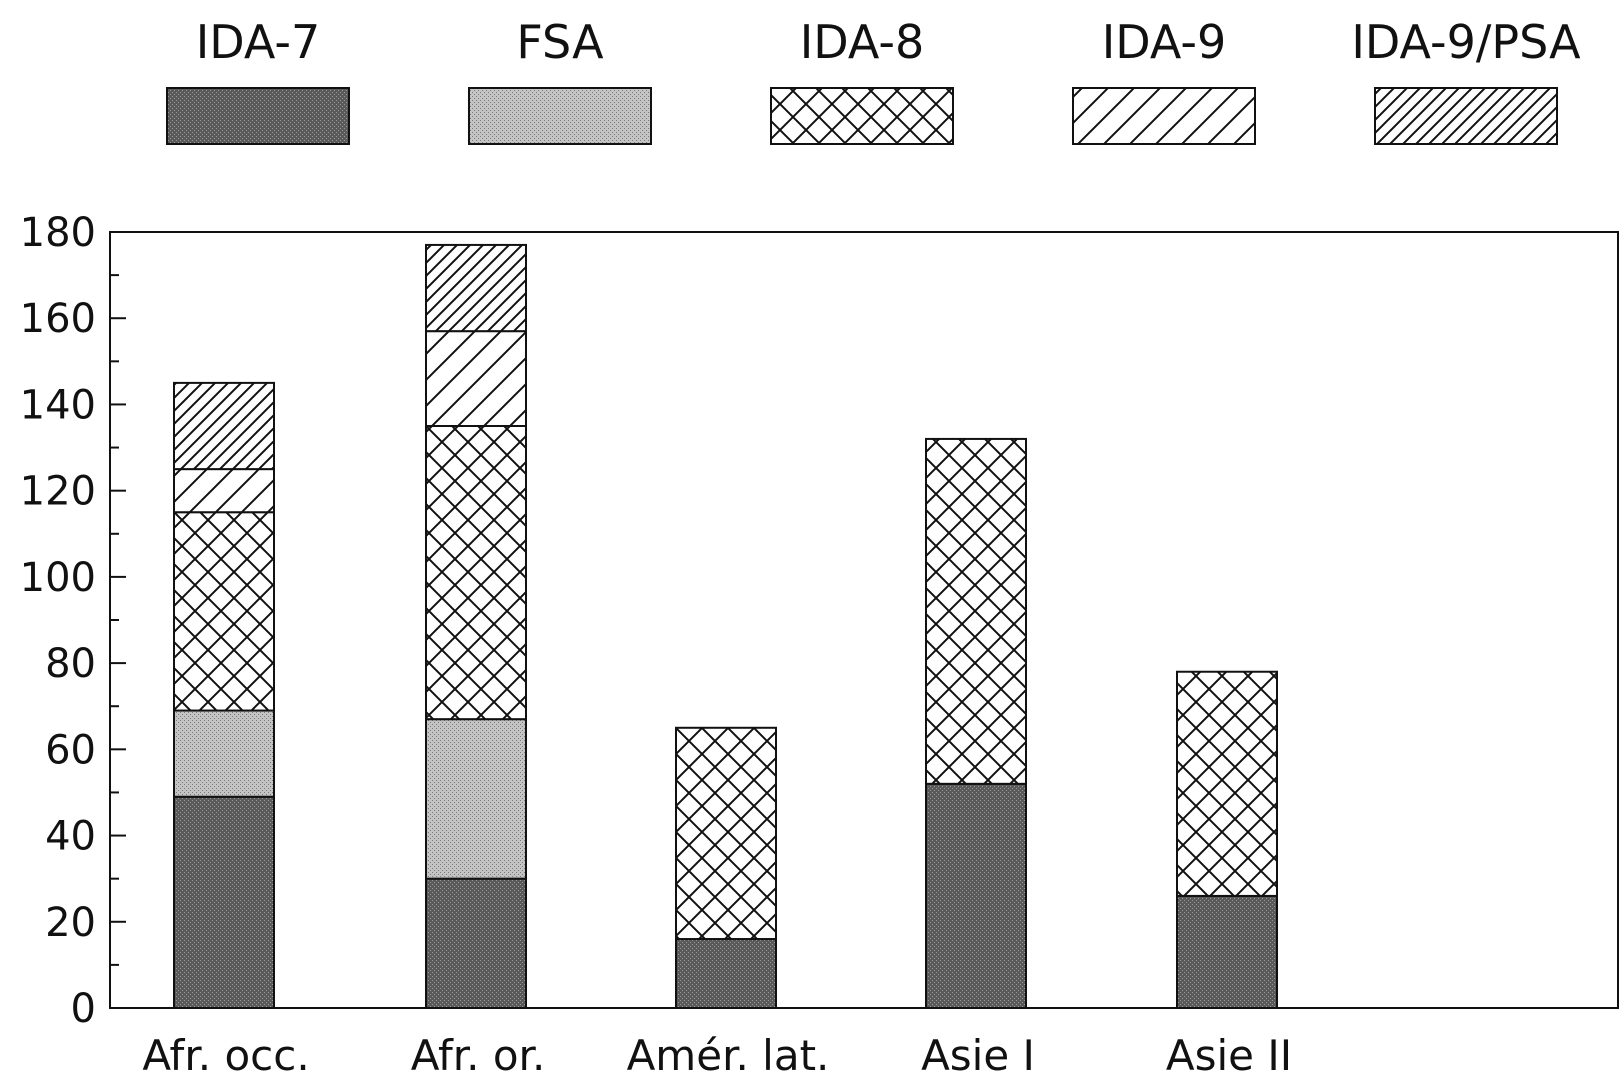 The width and height of the screenshot is (1620, 1083). What do you see at coordinates (58, 492) in the screenshot?
I see `y-tick-label-120: 120` at bounding box center [58, 492].